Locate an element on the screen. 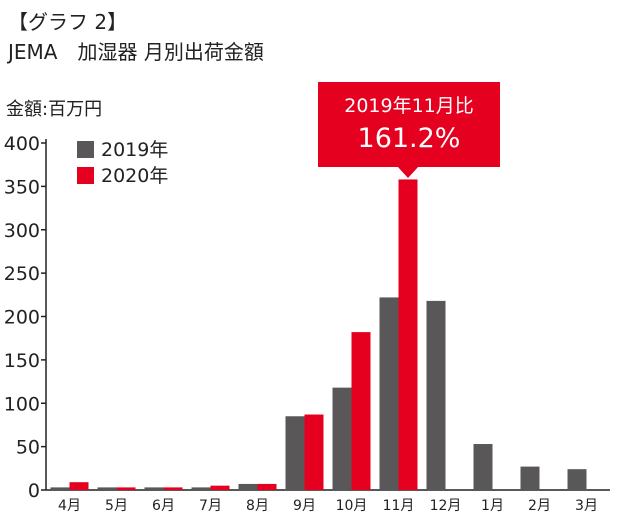 The image size is (640, 516). bar-2019年-10月 is located at coordinates (342, 438).